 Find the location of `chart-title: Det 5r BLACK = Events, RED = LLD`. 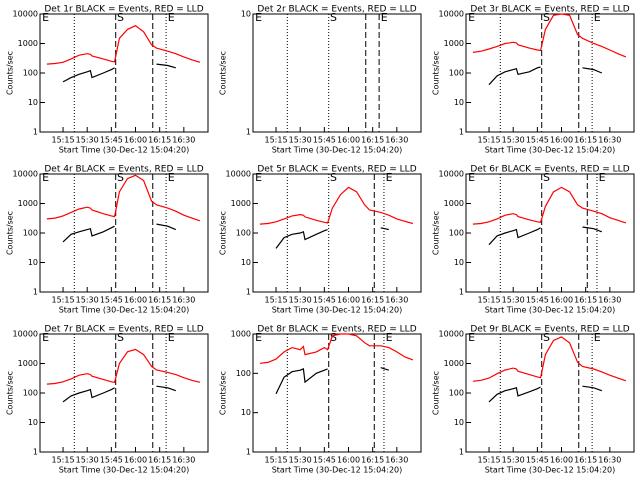

chart-title: Det 5r BLACK = Events, RED = LLD is located at coordinates (336, 170).